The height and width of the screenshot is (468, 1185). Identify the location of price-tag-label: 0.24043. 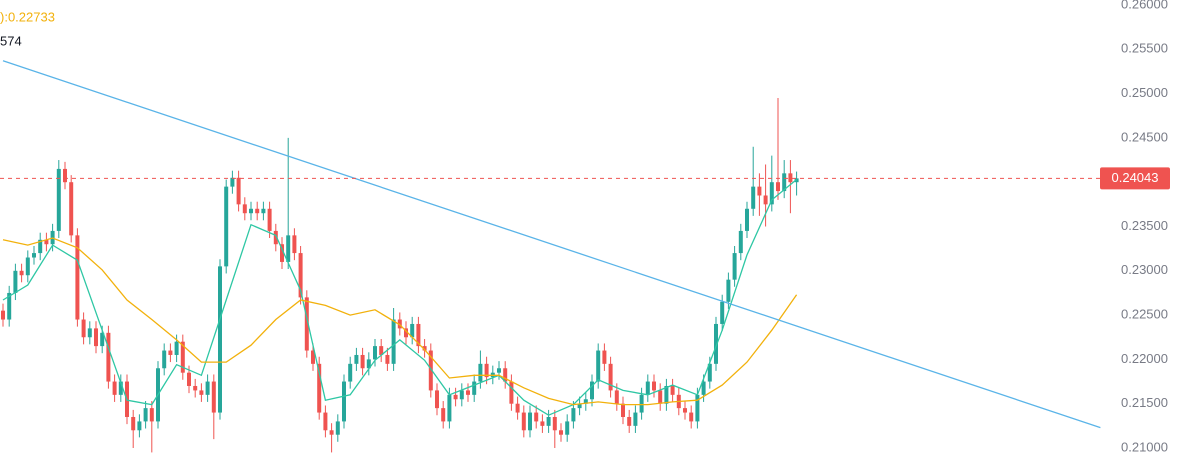
(1135, 177).